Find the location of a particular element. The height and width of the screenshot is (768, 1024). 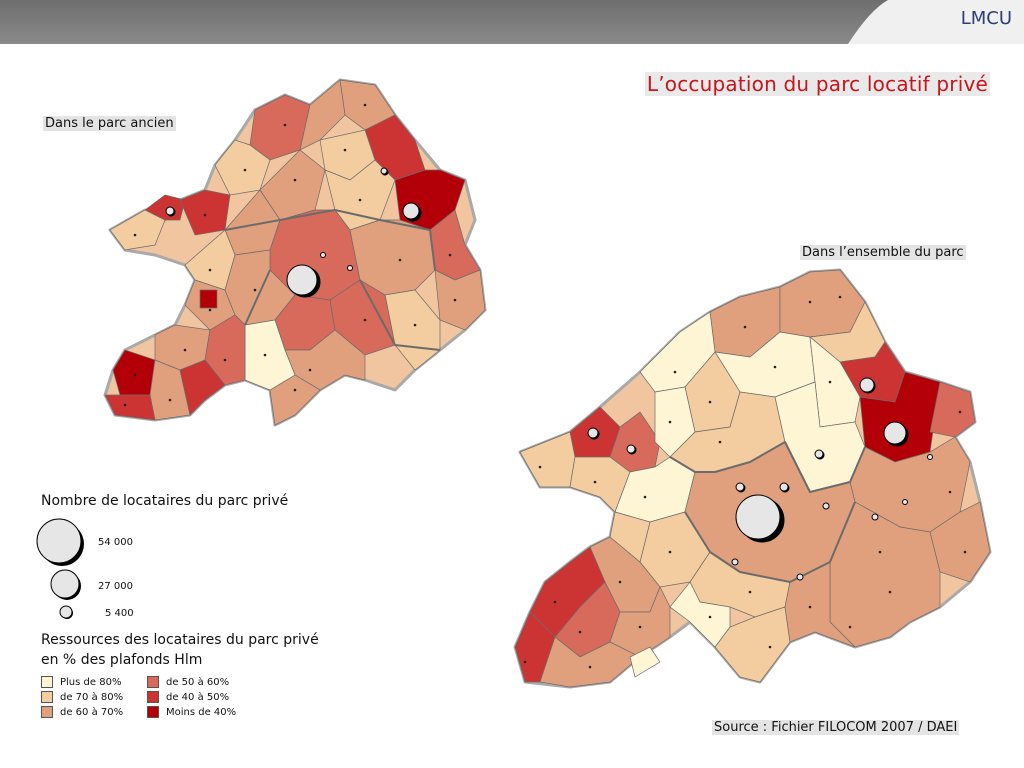

page-title: L’occupation du parc locatif privé is located at coordinates (817, 84).